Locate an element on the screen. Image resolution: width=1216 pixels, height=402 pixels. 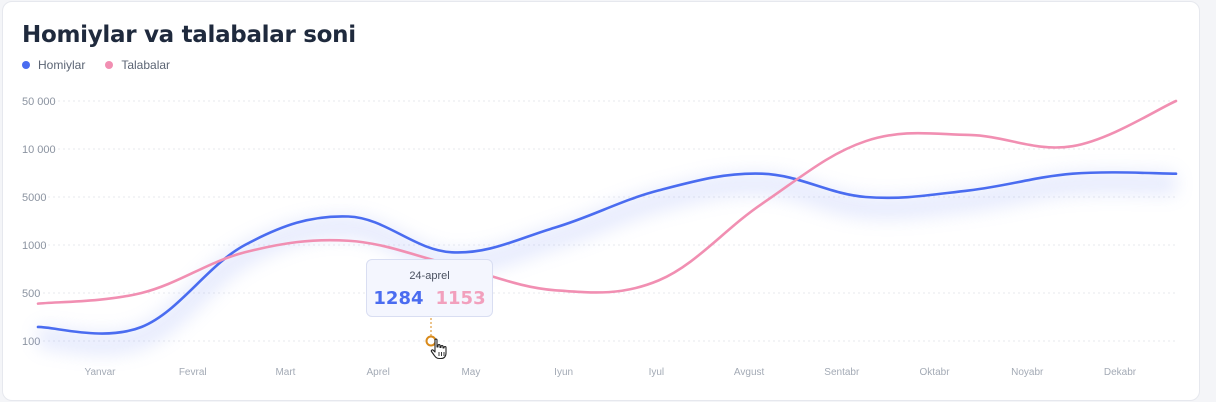
y-tick-label: 5000 is located at coordinates (34, 198).